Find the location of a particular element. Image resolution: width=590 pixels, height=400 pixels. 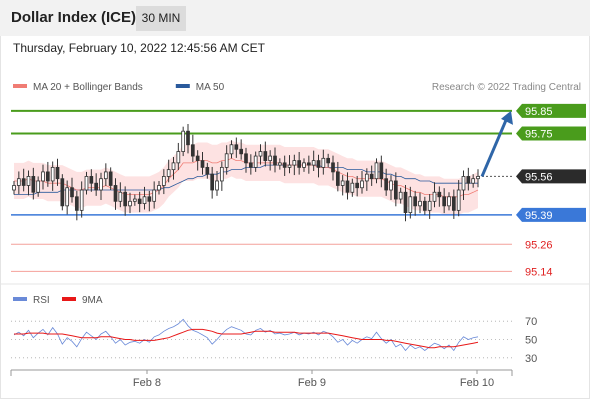

legend-label-rsi-ma: 9MA is located at coordinates (92, 300).